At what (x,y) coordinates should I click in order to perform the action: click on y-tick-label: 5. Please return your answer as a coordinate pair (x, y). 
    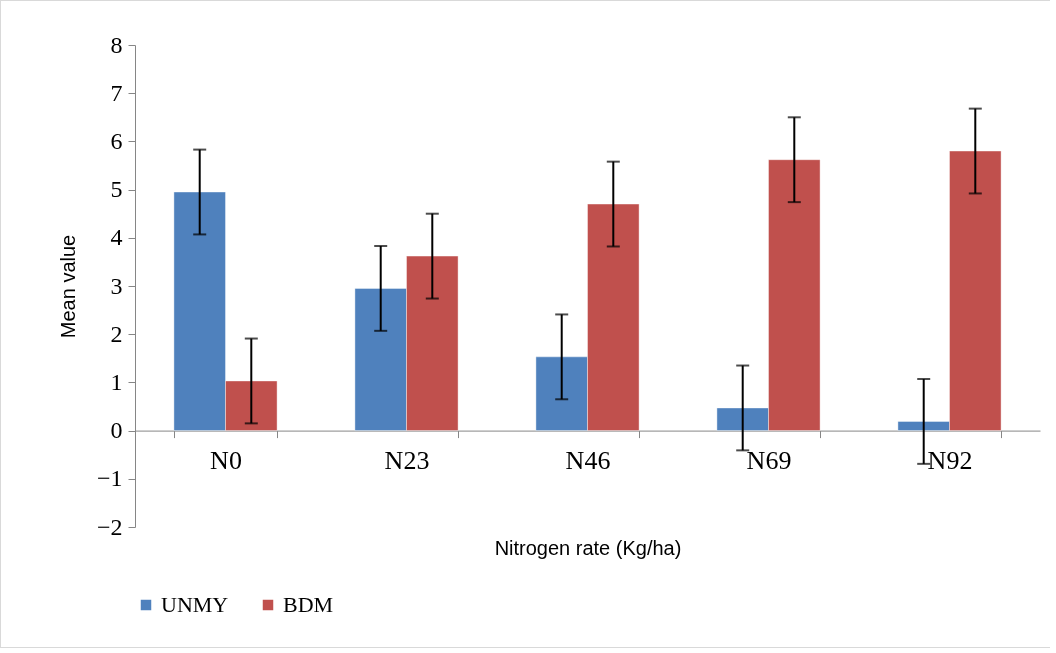
    Looking at the image, I should click on (116, 189).